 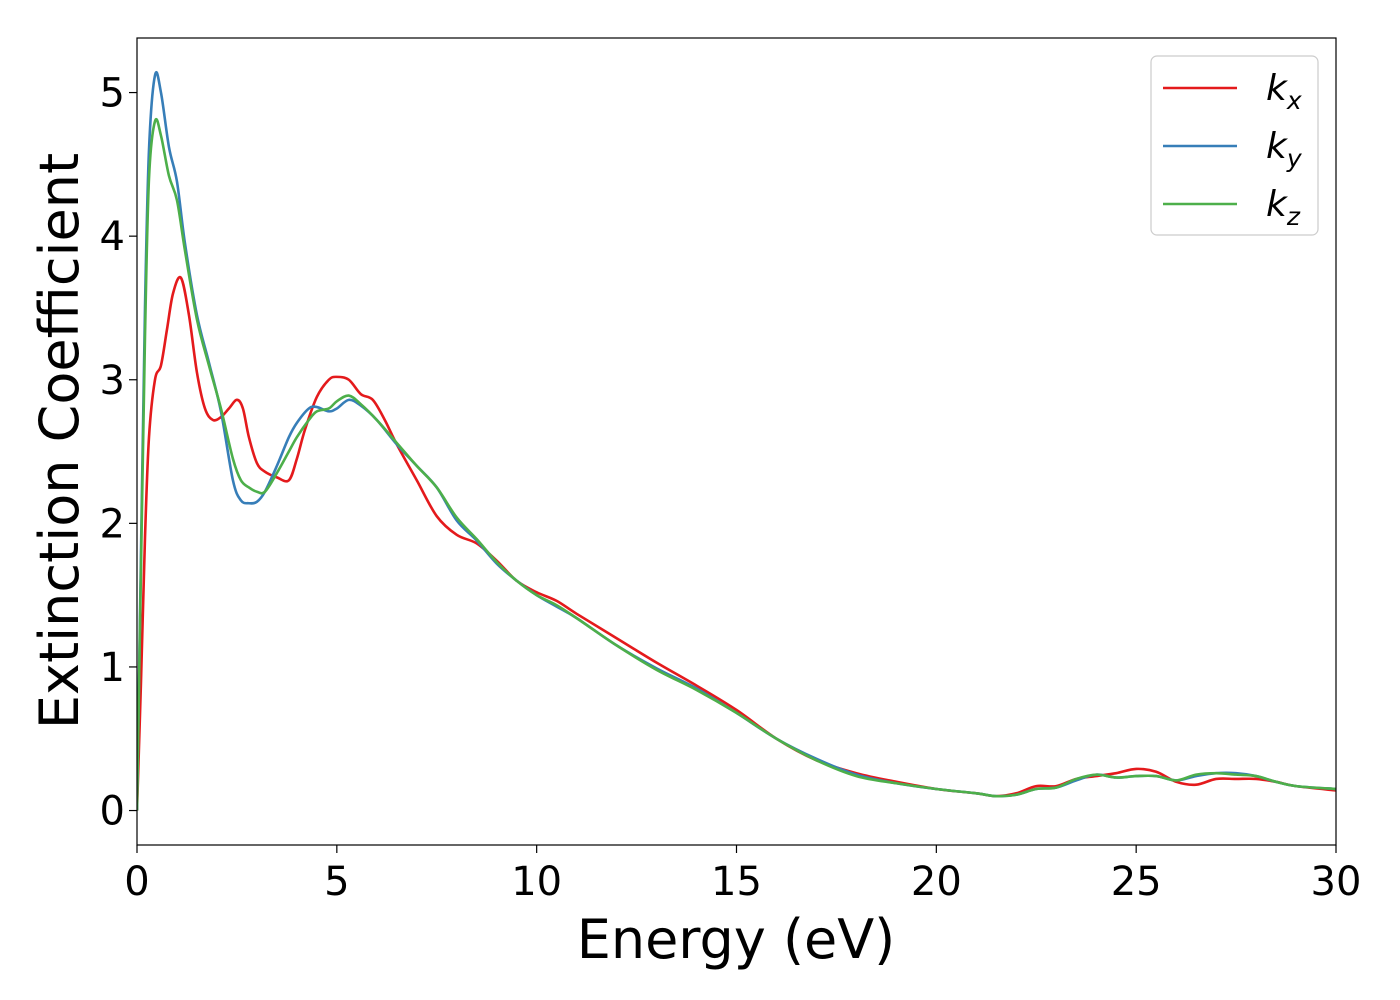 I want to click on legend-label-subscript: z, so click(x=1293, y=216).